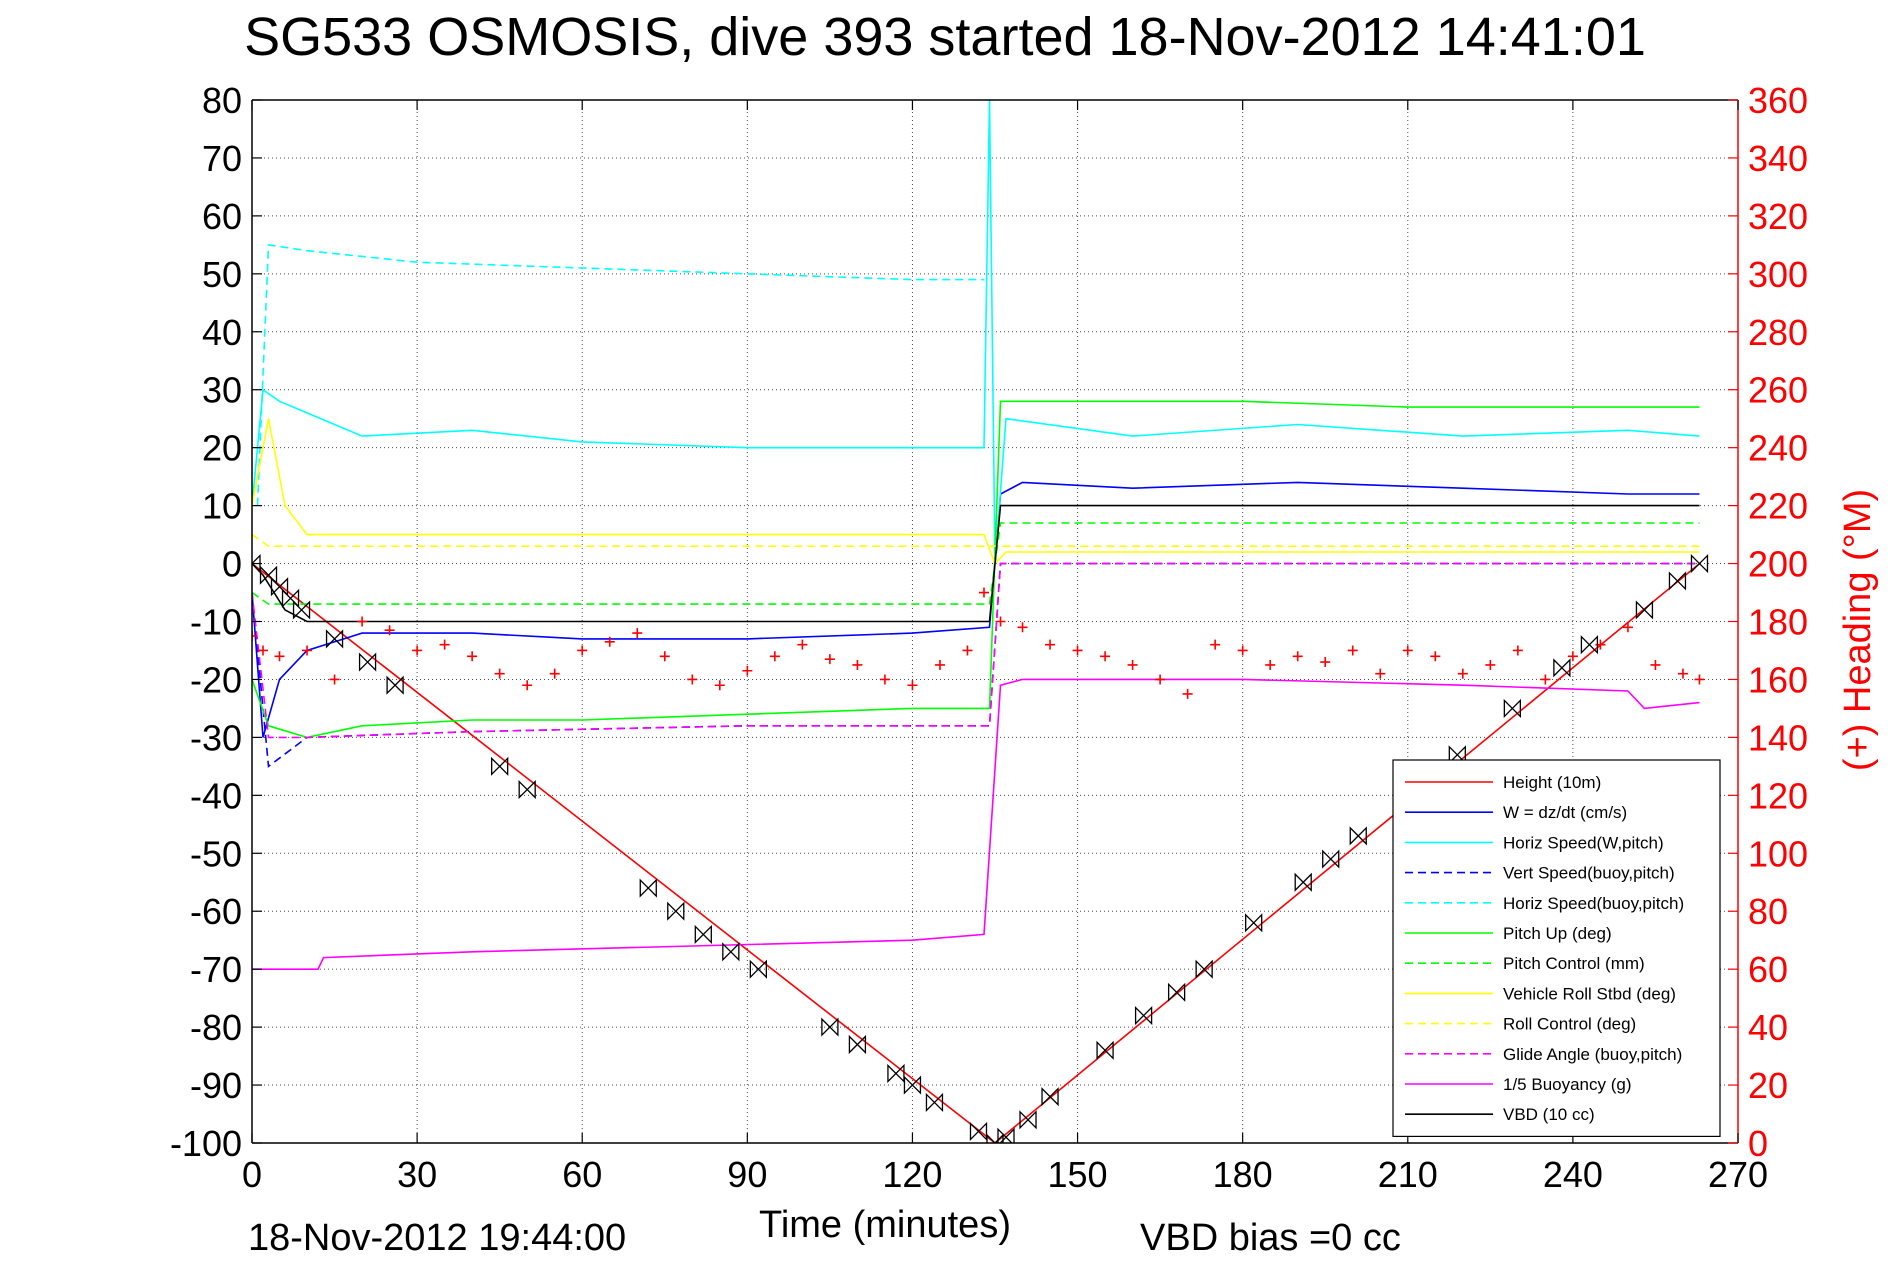 The width and height of the screenshot is (1891, 1262). I want to click on legend-label: Height (10m), so click(1552, 782).